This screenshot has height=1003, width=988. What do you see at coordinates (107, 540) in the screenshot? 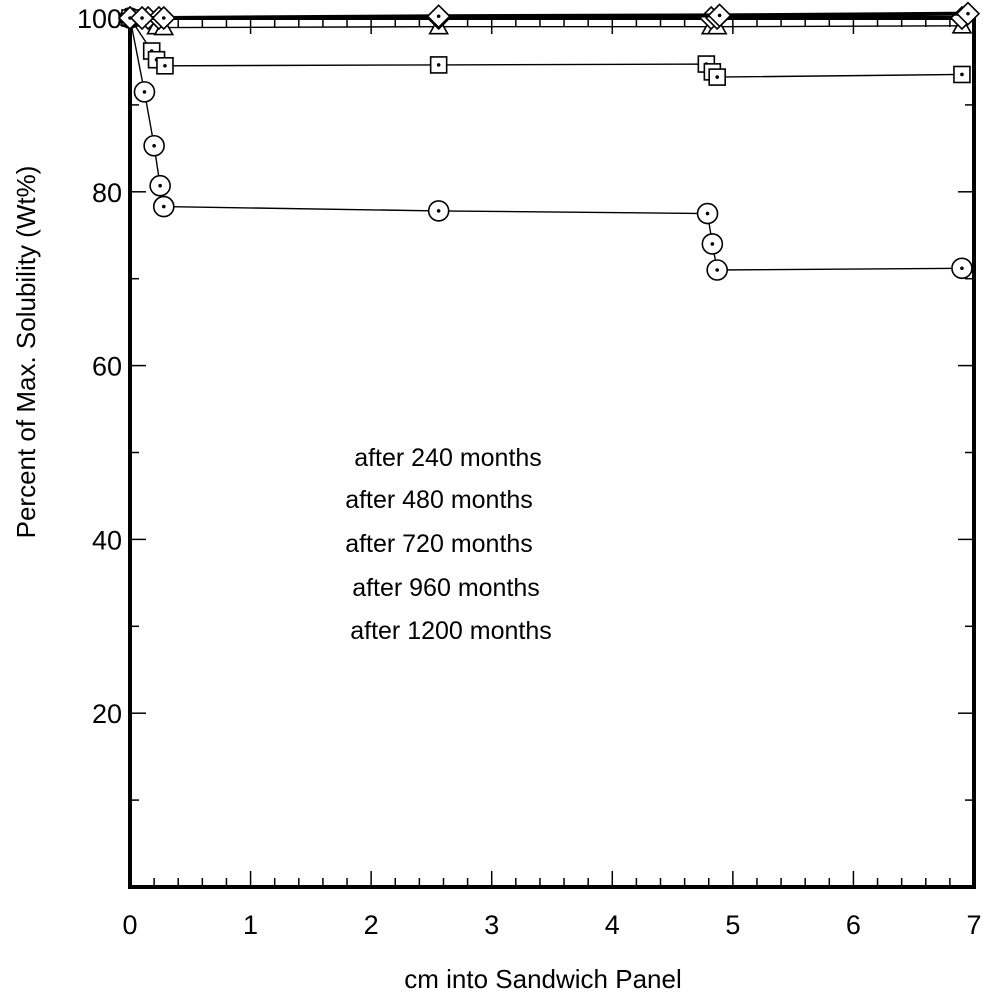
I see `y-tick-label: 40` at bounding box center [107, 540].